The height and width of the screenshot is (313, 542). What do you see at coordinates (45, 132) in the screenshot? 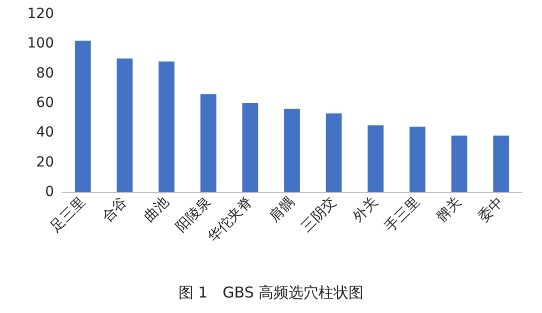
I see `y-tick-label: 40` at bounding box center [45, 132].